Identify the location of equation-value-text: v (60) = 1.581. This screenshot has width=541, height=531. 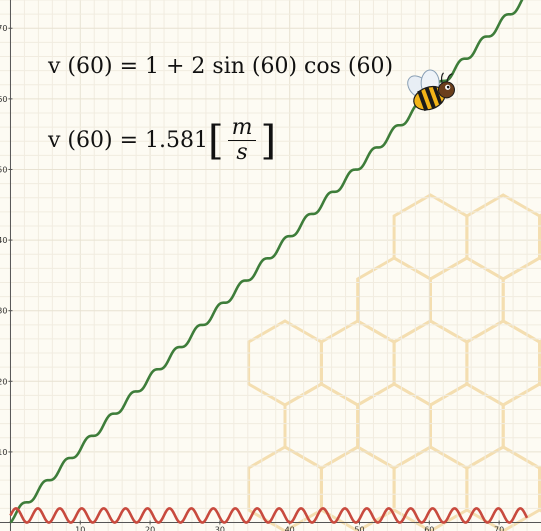
(128, 140).